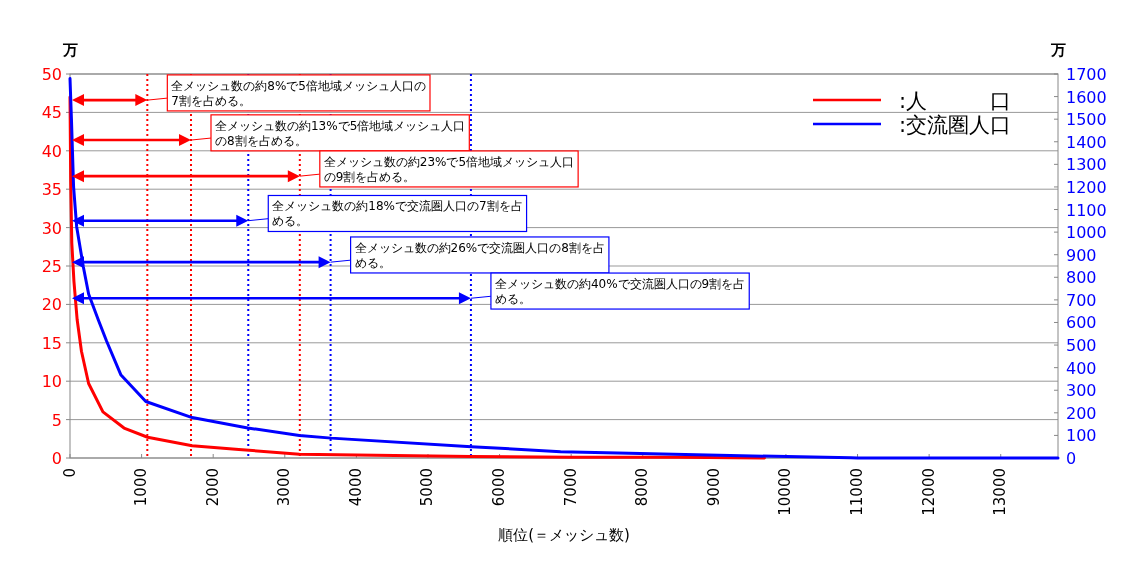 This screenshot has width=1131, height=573. Describe the element at coordinates (564, 535) in the screenshot. I see `x-axis-title: 順位(＝メッシュ数)` at that location.